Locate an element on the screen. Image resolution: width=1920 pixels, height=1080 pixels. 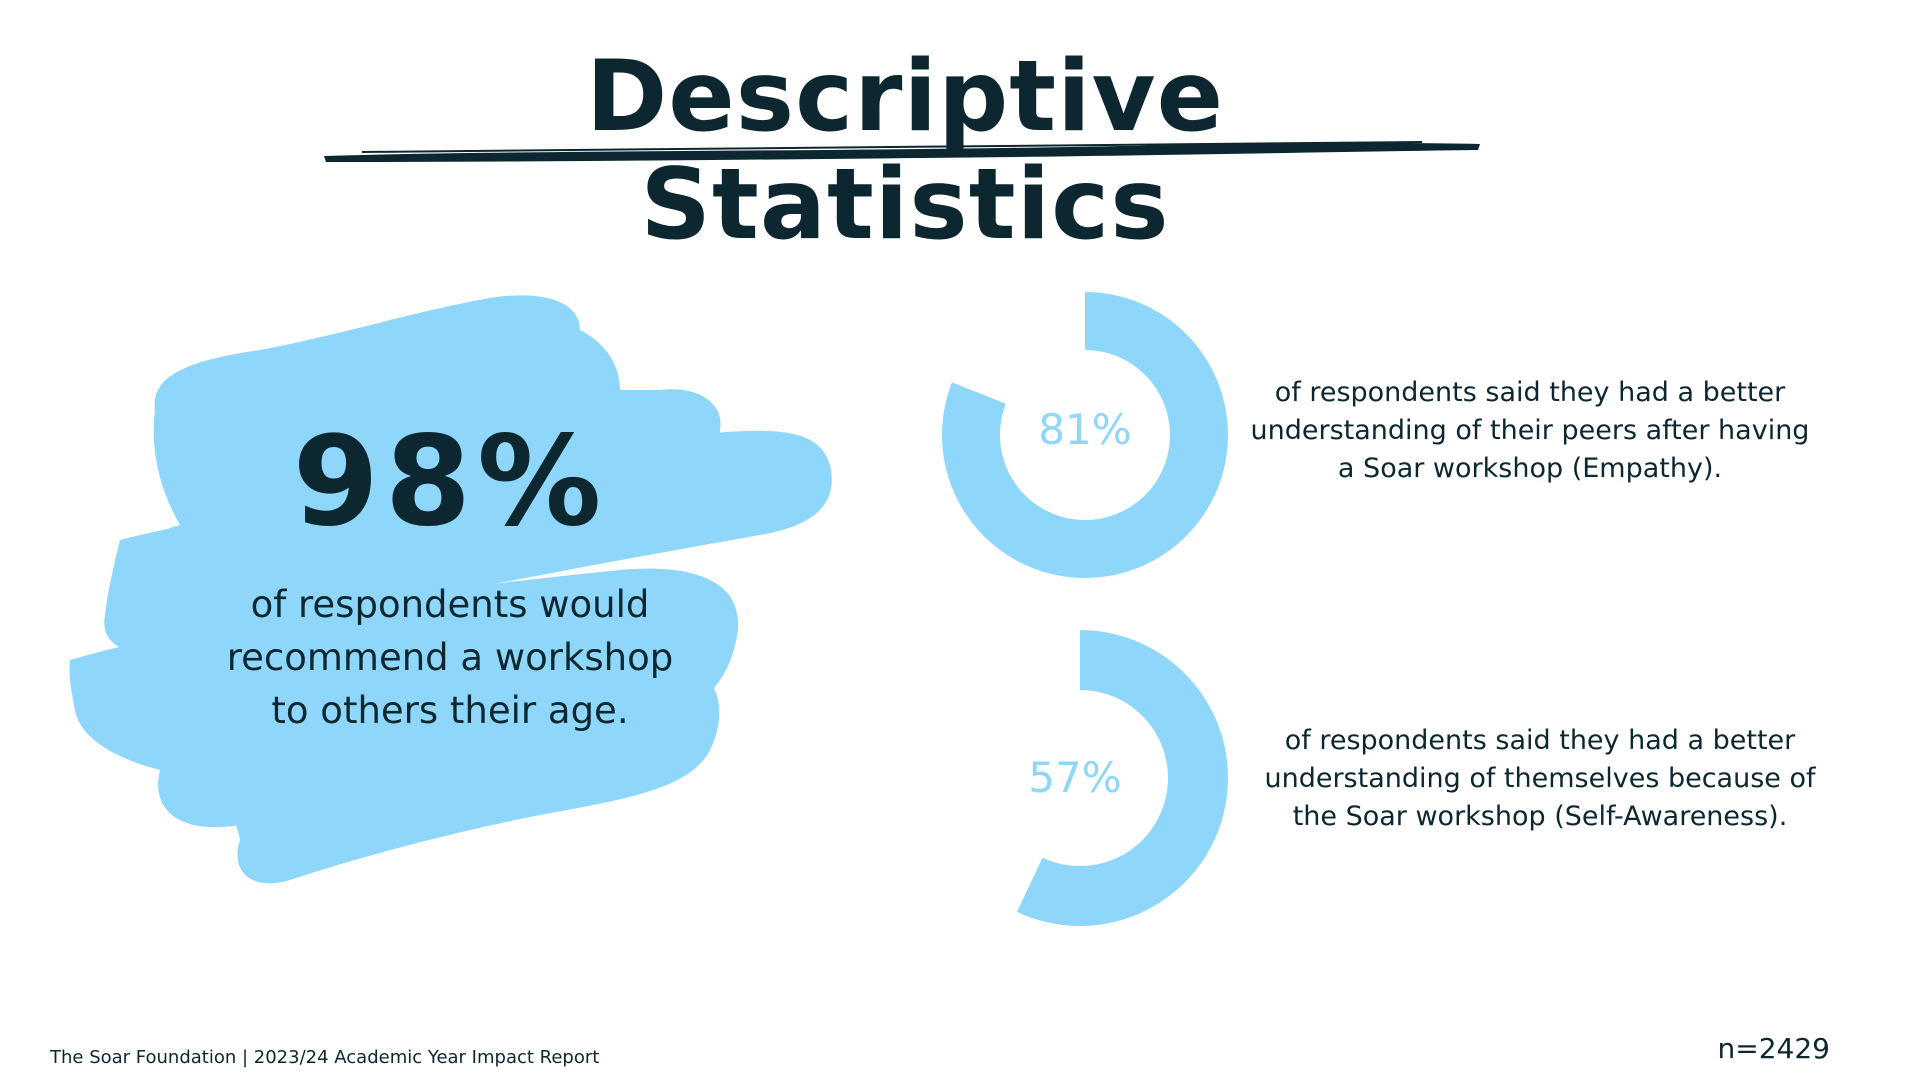
headline-desc-line-3: to others their age. is located at coordinates (450, 710).